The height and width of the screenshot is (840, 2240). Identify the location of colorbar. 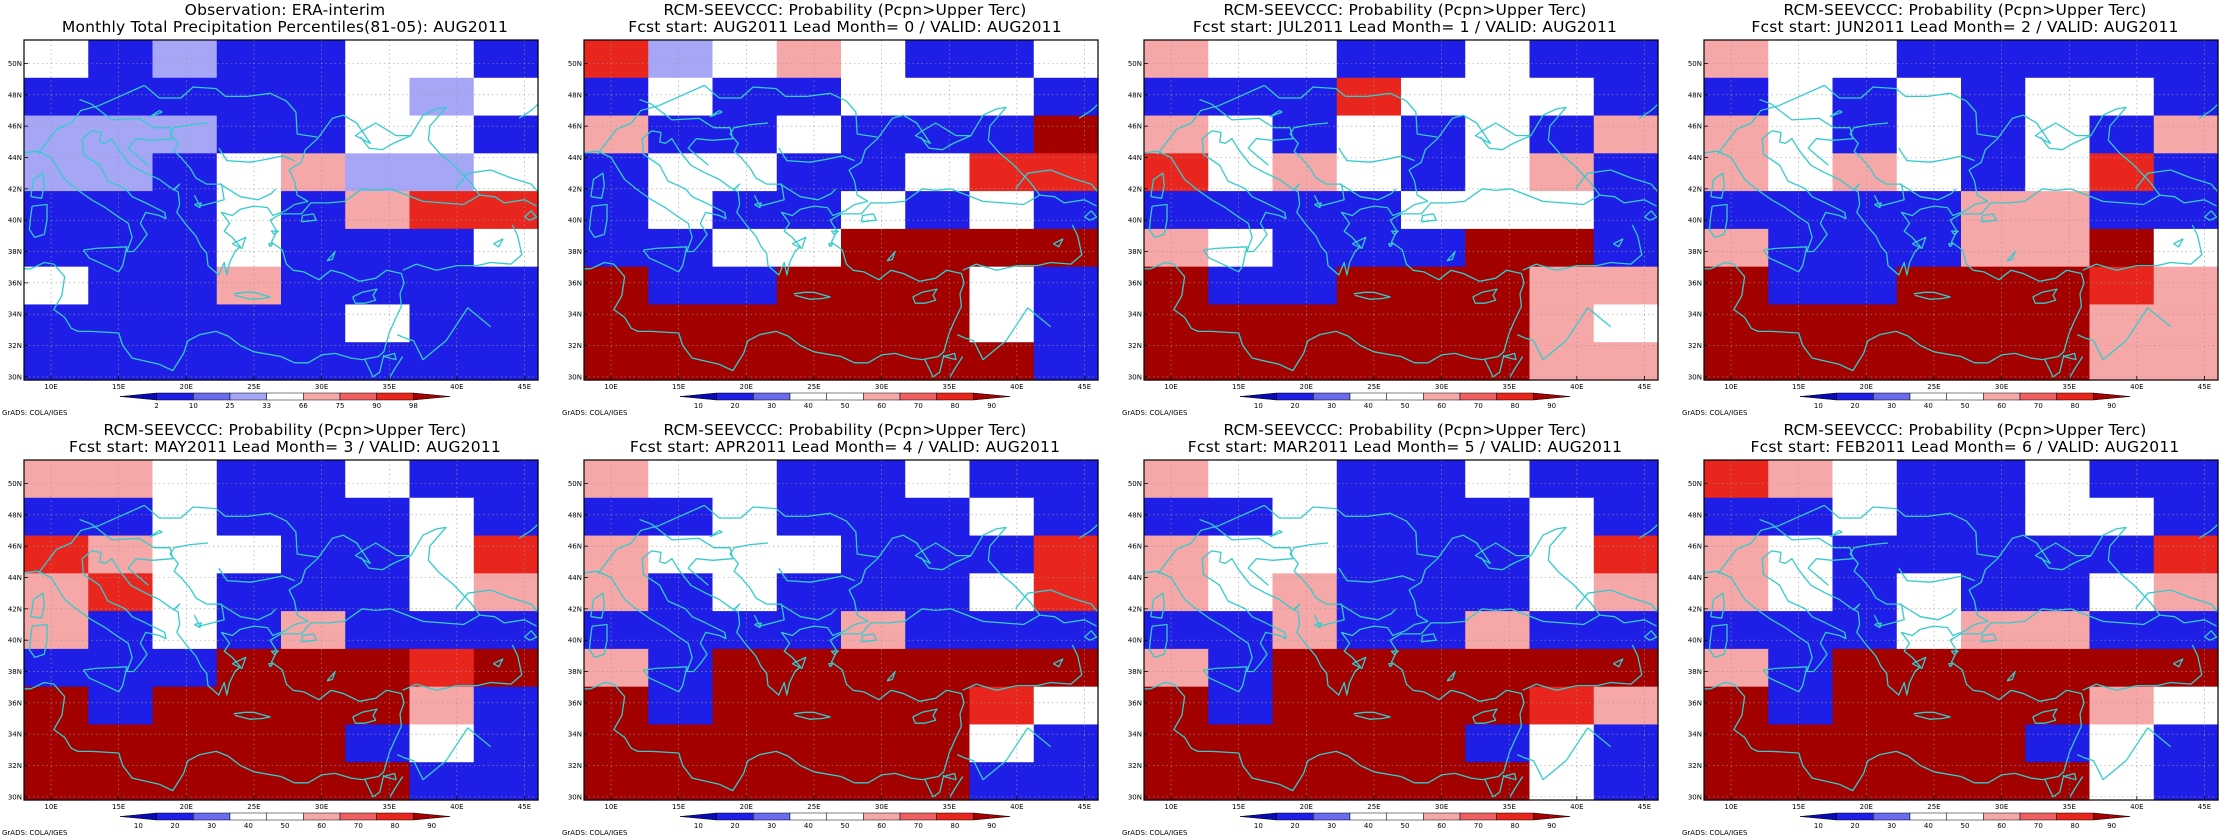
(1965, 816).